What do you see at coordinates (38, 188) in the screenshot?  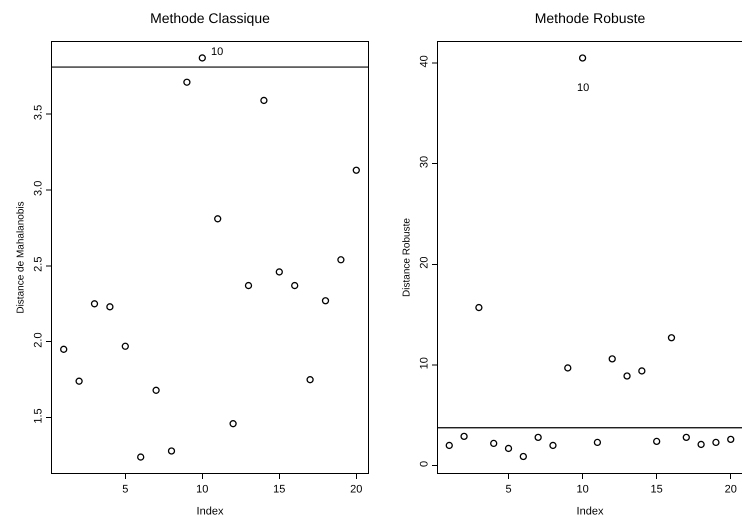 I see `y-tick-label: 3.0` at bounding box center [38, 188].